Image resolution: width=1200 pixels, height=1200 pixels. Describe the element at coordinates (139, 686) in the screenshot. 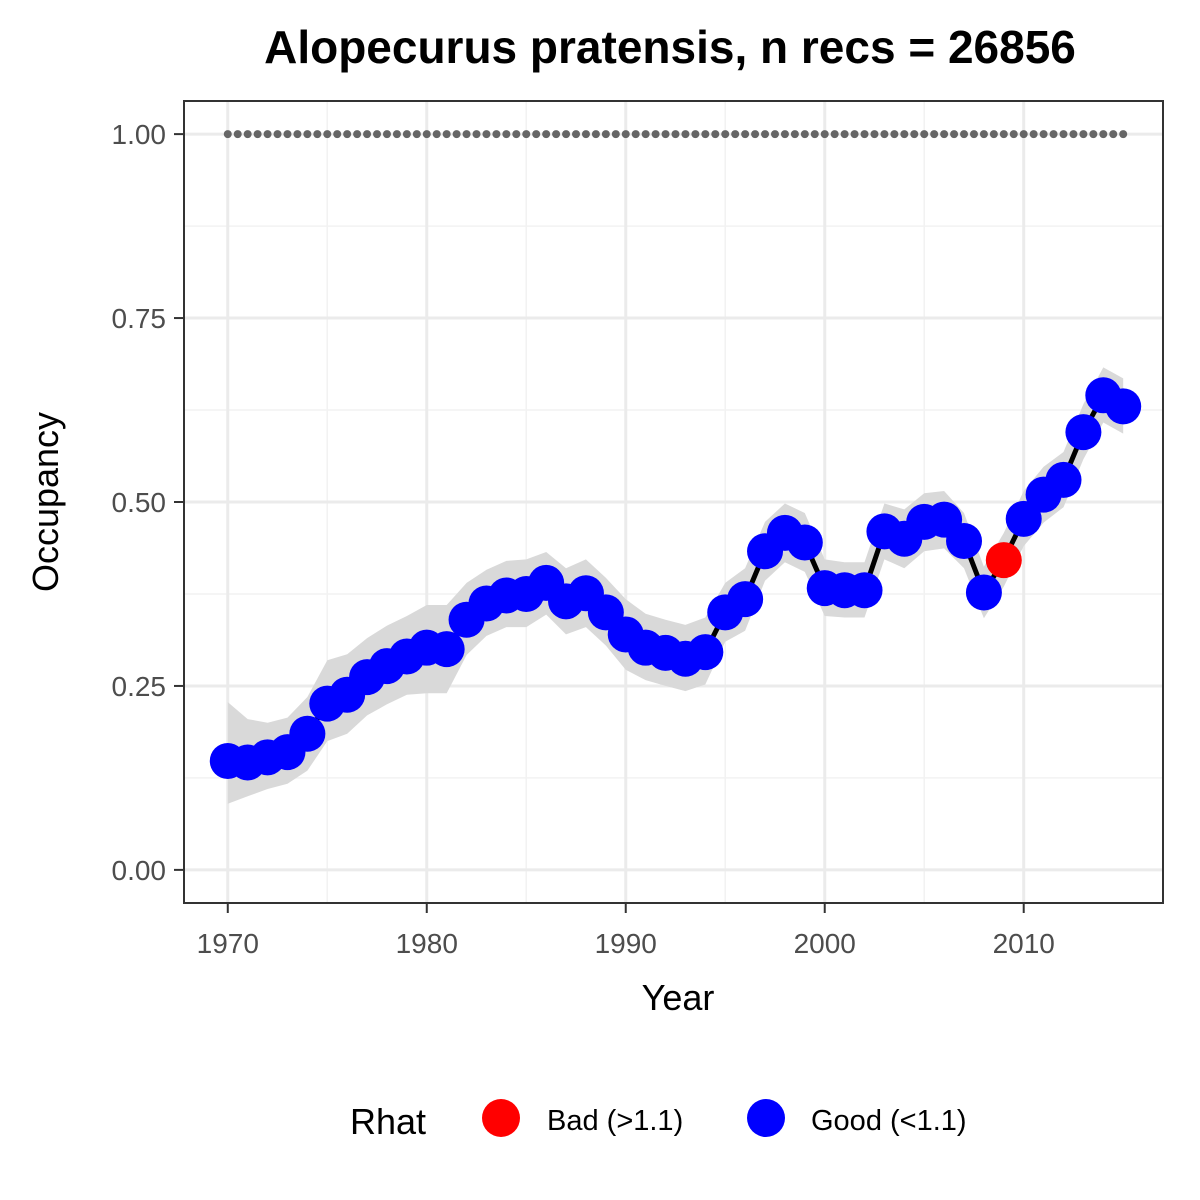

I see `y-tick-label: 0.25` at that location.